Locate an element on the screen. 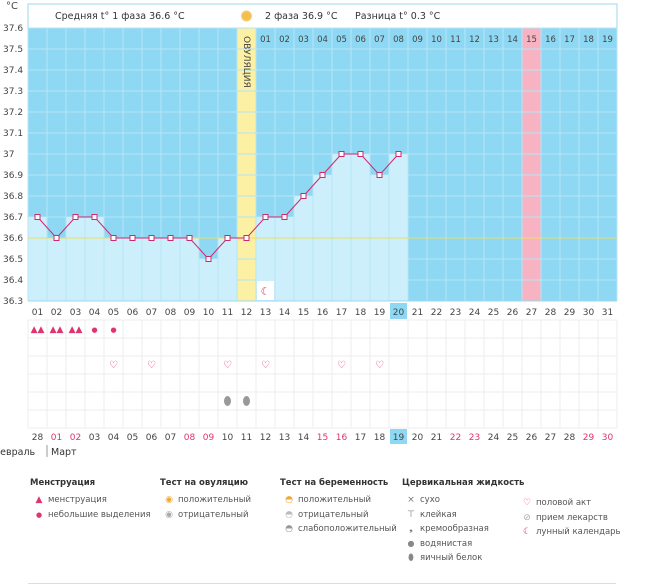  cycle-day-label: 04 is located at coordinates (95, 313).